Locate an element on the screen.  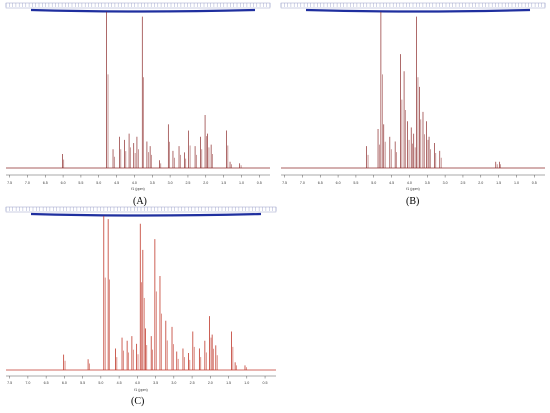
panel-label-c: (C) is located at coordinates (138, 401).